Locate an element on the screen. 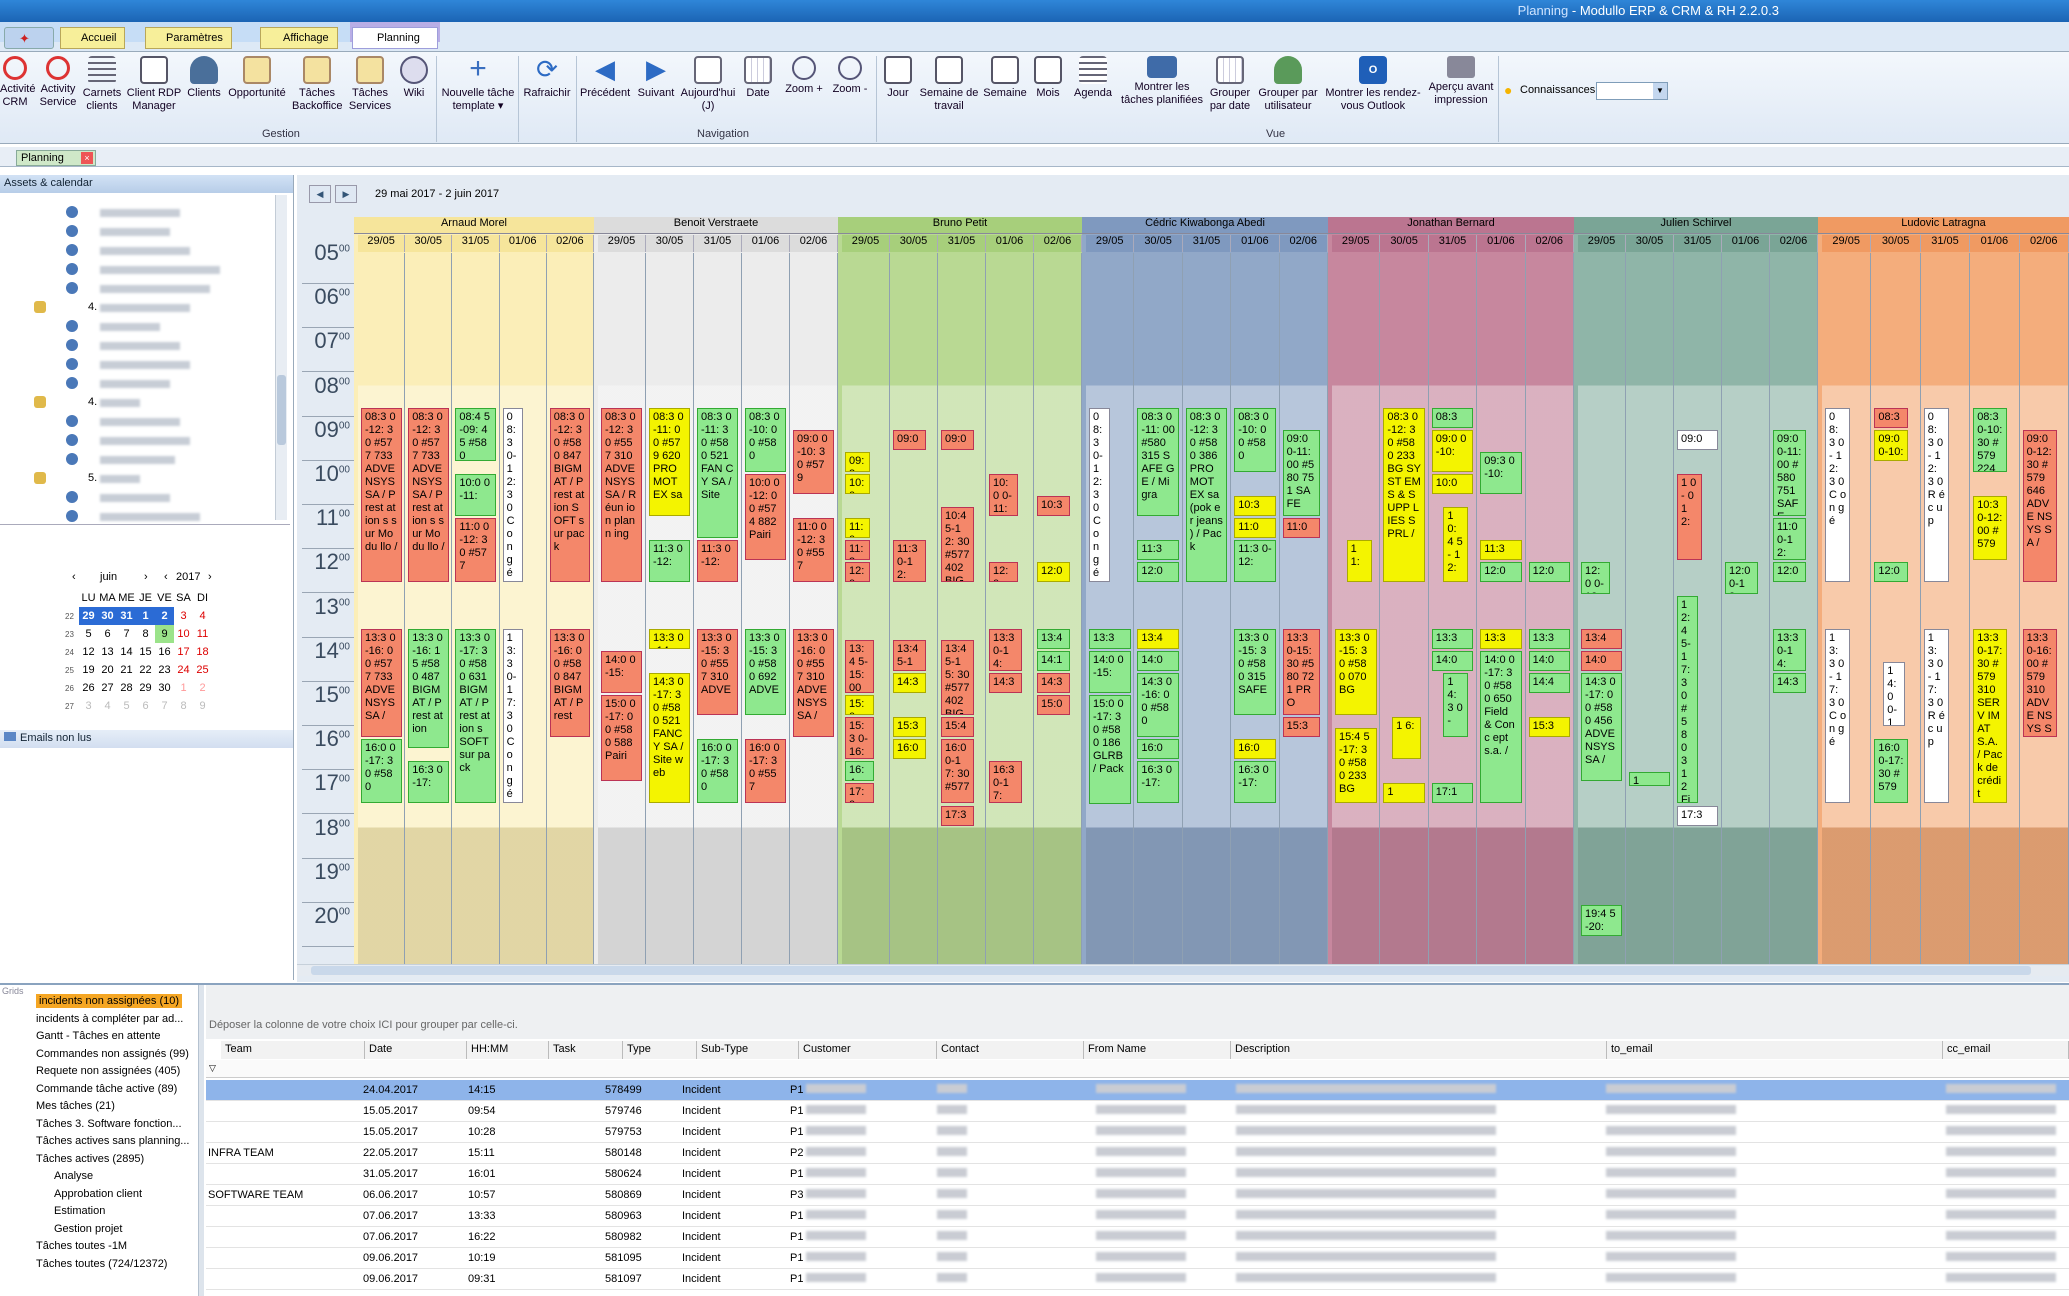  table-row: 09.06.2017 10:19 581095 Incident P1 is located at coordinates (1137, 1258).